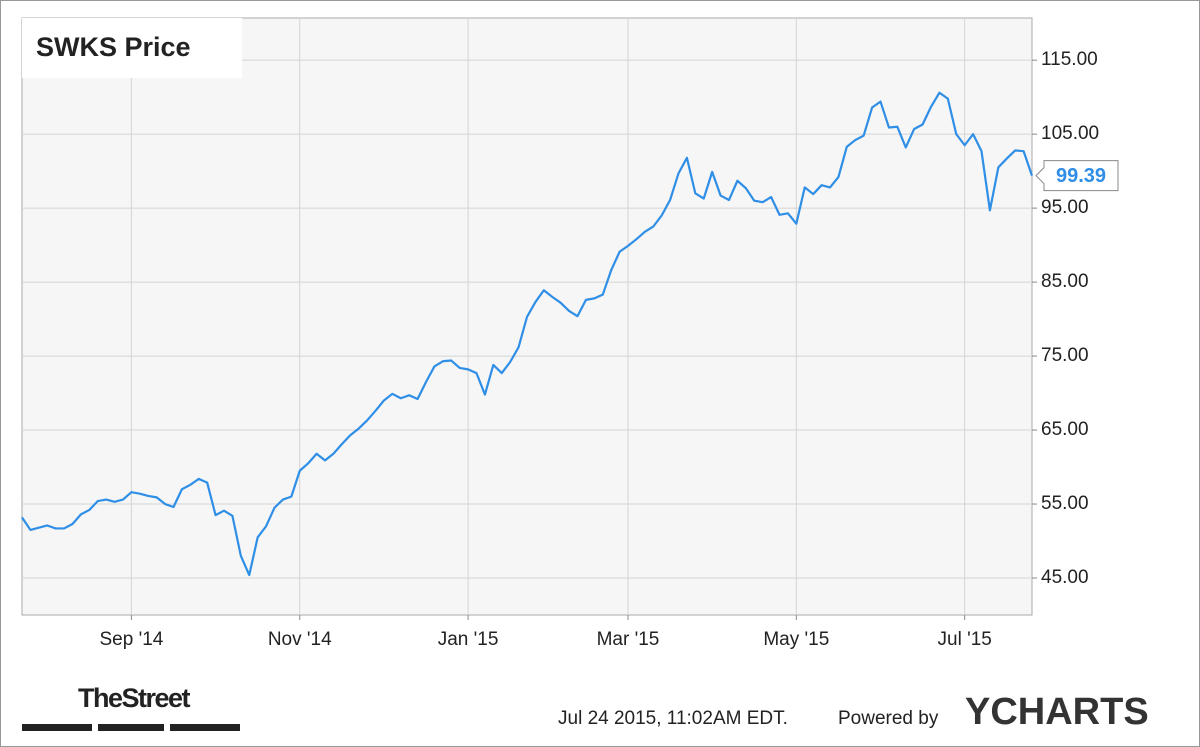 The height and width of the screenshot is (747, 1200). Describe the element at coordinates (1057, 712) in the screenshot. I see `ycharts-logo: YCHARTS` at that location.